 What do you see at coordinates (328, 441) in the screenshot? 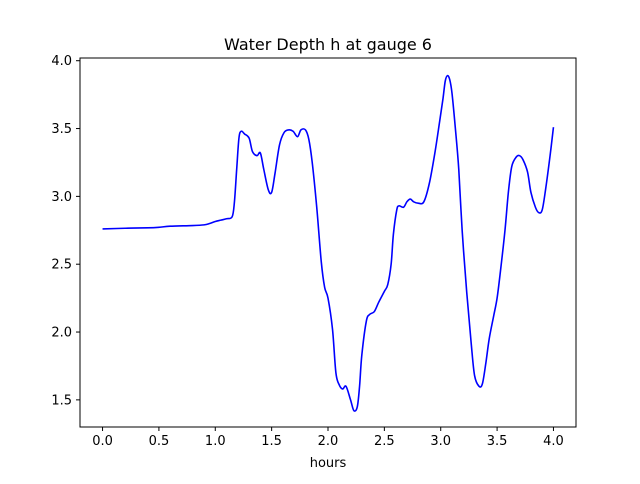
I see `x-tick-label: 2.0` at bounding box center [328, 441].